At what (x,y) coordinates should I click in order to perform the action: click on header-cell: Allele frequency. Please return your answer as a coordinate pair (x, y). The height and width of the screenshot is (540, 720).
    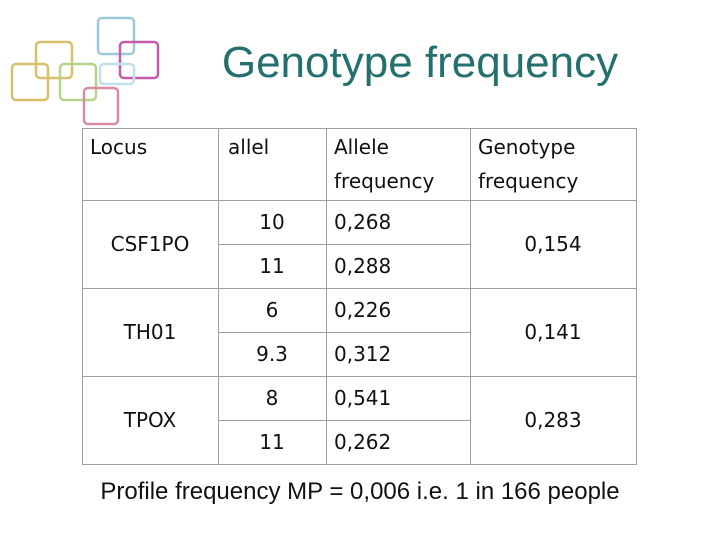
    Looking at the image, I should click on (384, 164).